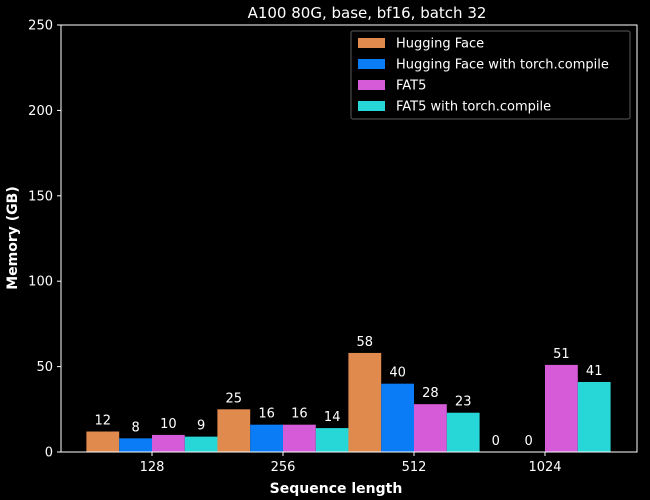 This screenshot has width=650, height=500. Describe the element at coordinates (544, 467) in the screenshot. I see `x-tick-label: 1024` at that location.